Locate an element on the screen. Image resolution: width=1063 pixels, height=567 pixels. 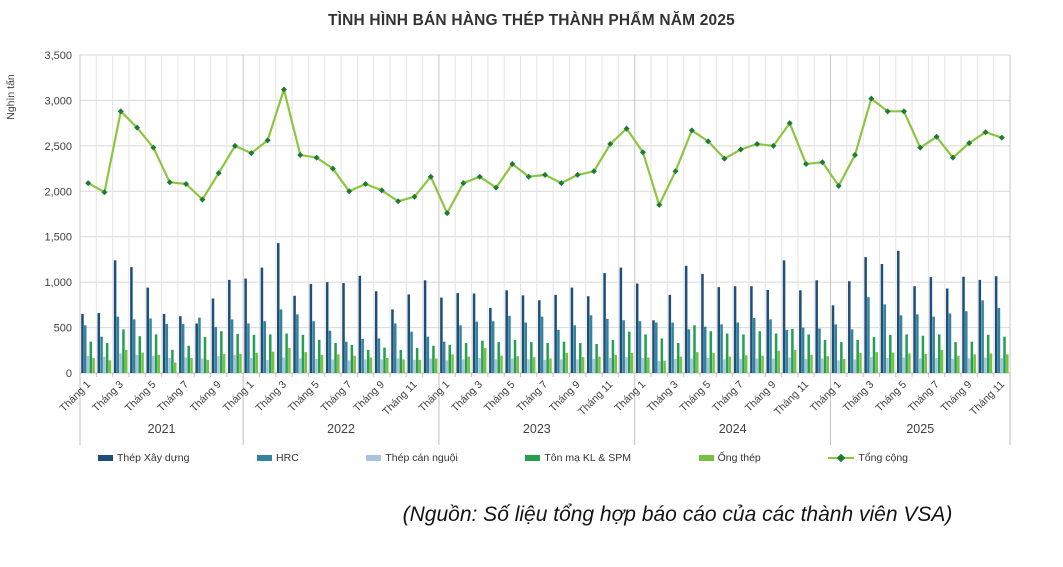
svg-text: 3,500 is located at coordinates (58, 56).